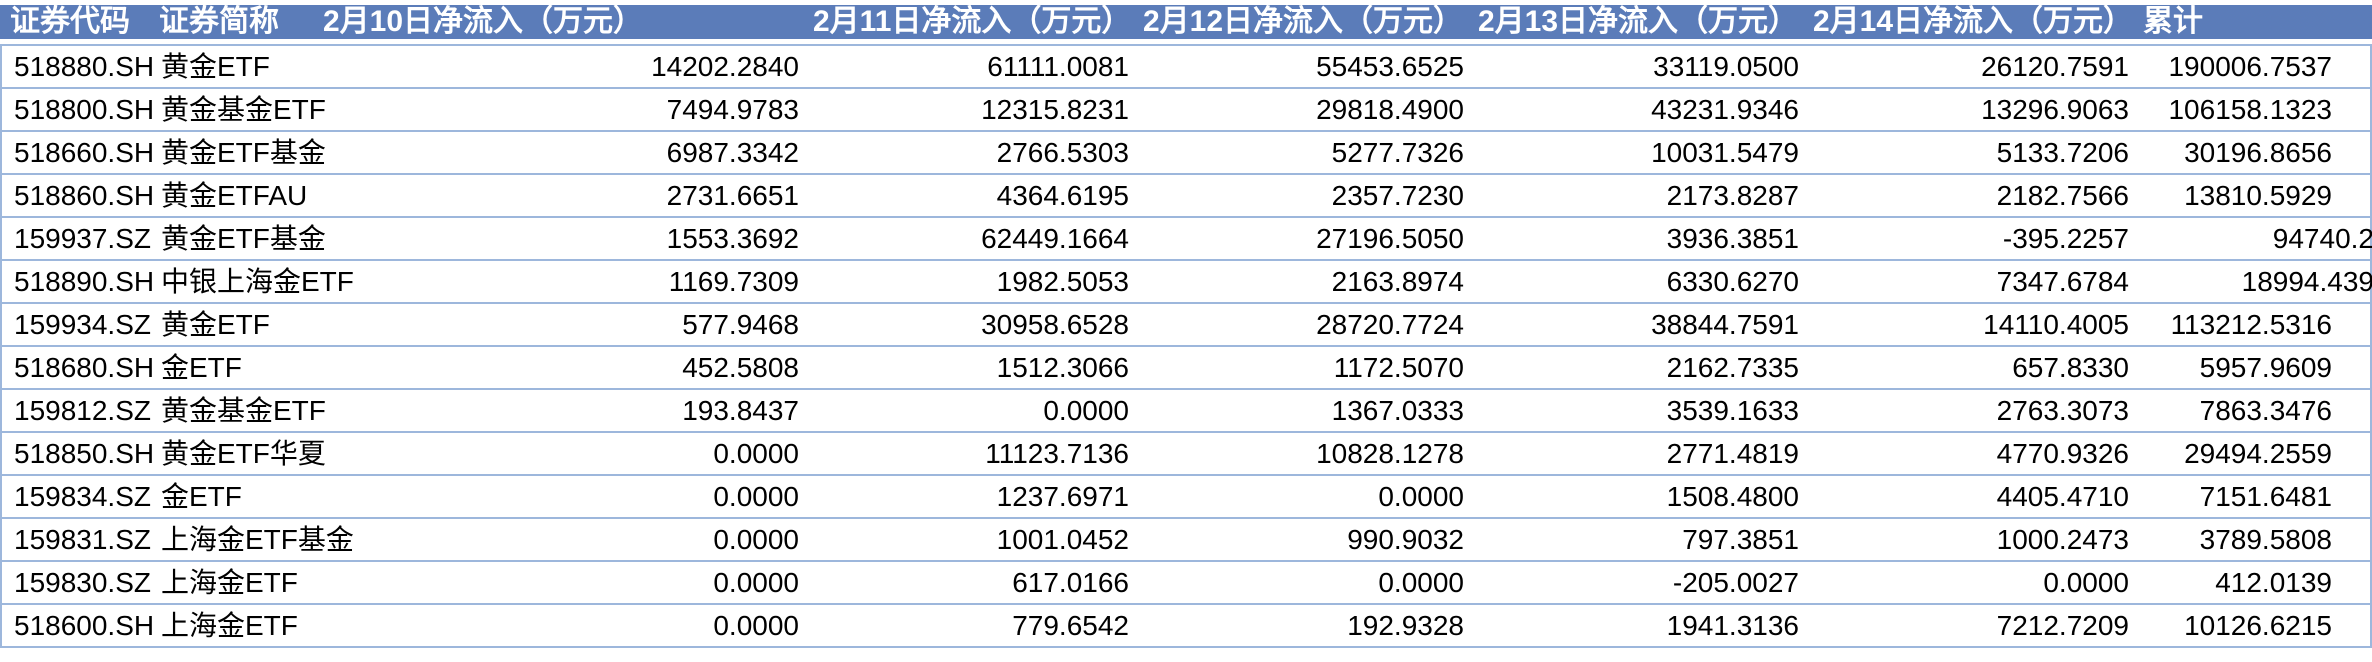  Describe the element at coordinates (1732, 238) in the screenshot. I see `cell-value: 3936.3851` at that location.